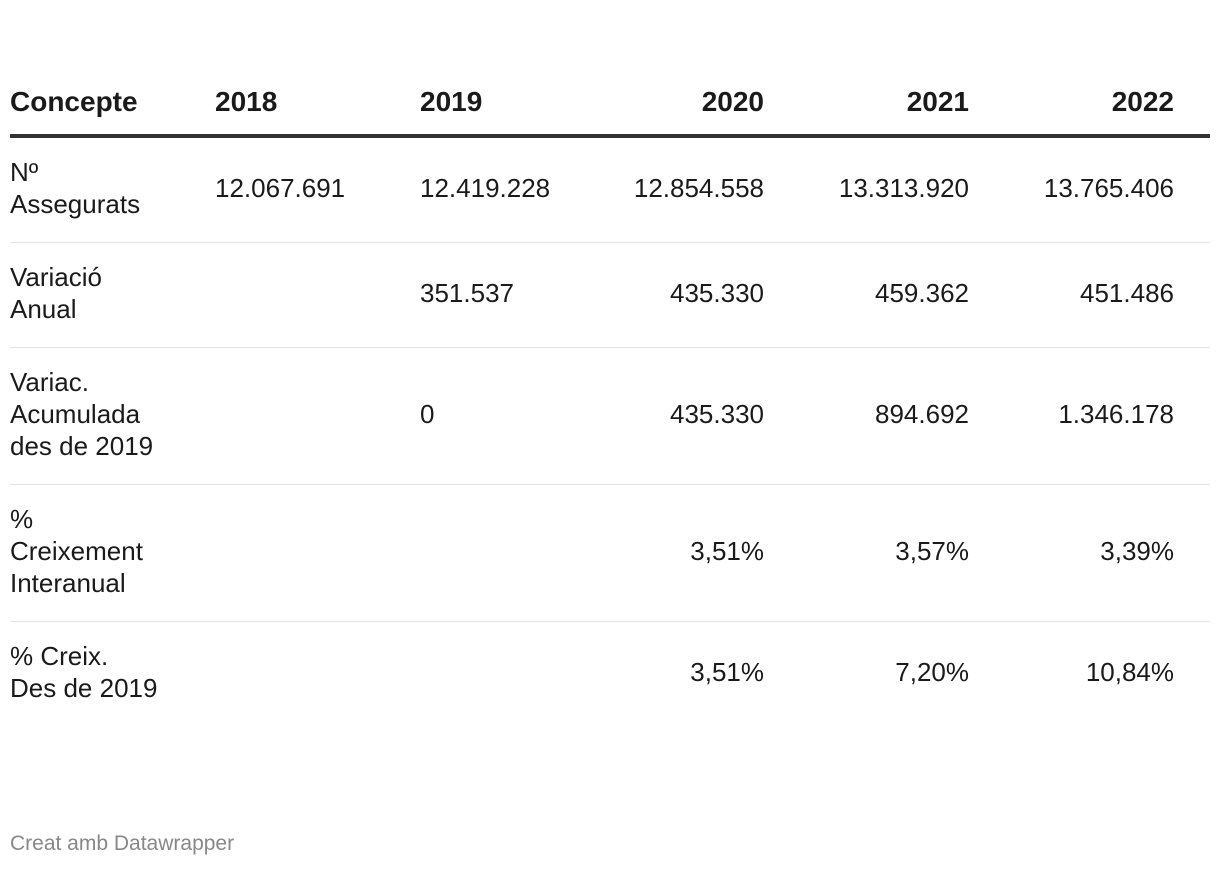 This screenshot has height=870, width=1220. I want to click on table-cell: 7,20%, so click(932, 672).